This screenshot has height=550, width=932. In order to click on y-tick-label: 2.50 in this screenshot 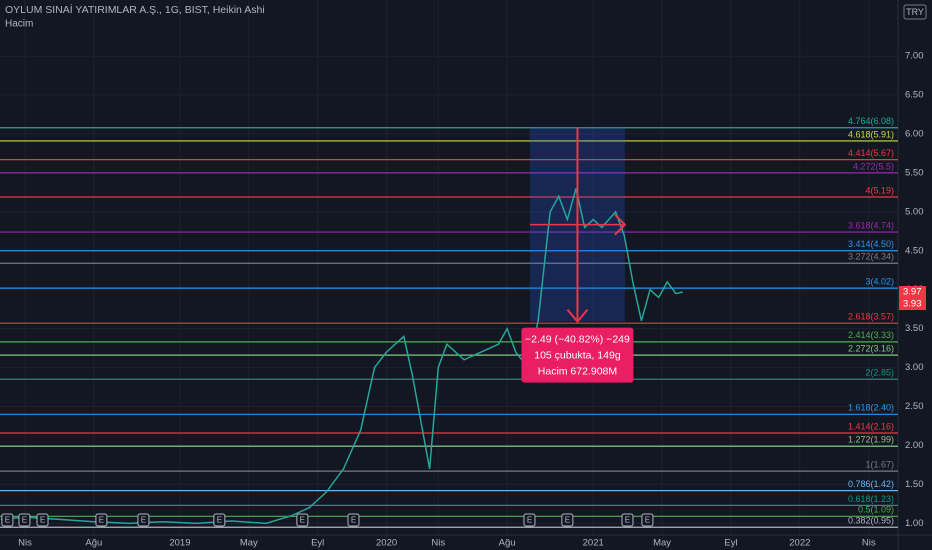, I will do `click(914, 406)`.